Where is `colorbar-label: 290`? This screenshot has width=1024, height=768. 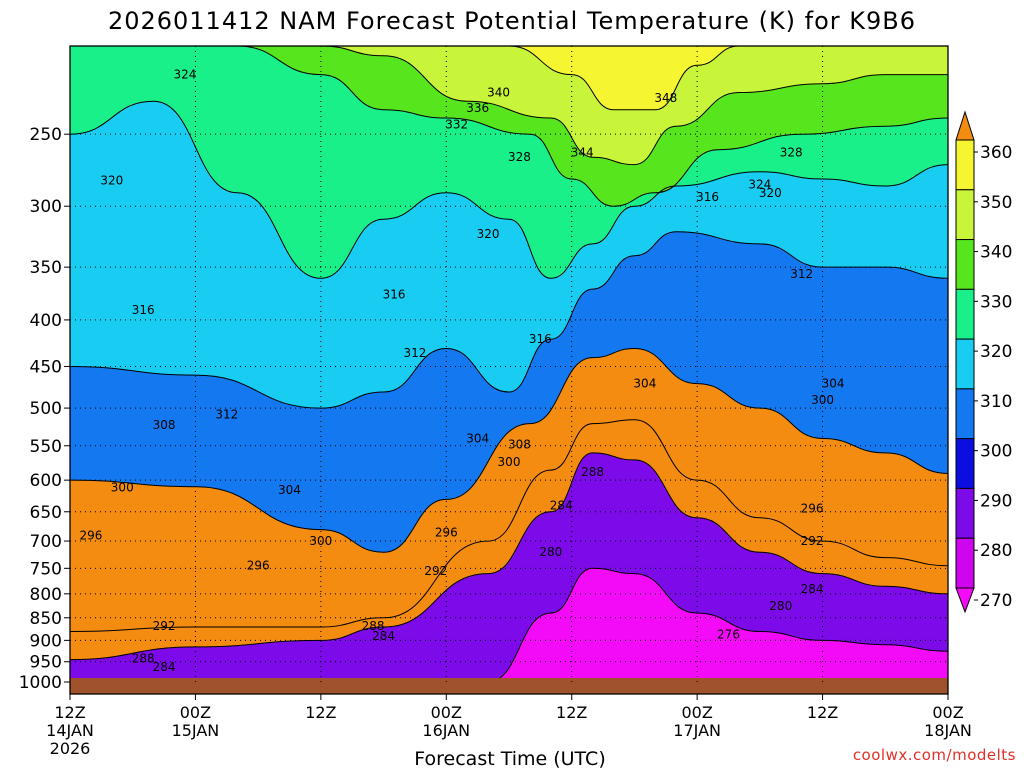
colorbar-label: 290 is located at coordinates (996, 501).